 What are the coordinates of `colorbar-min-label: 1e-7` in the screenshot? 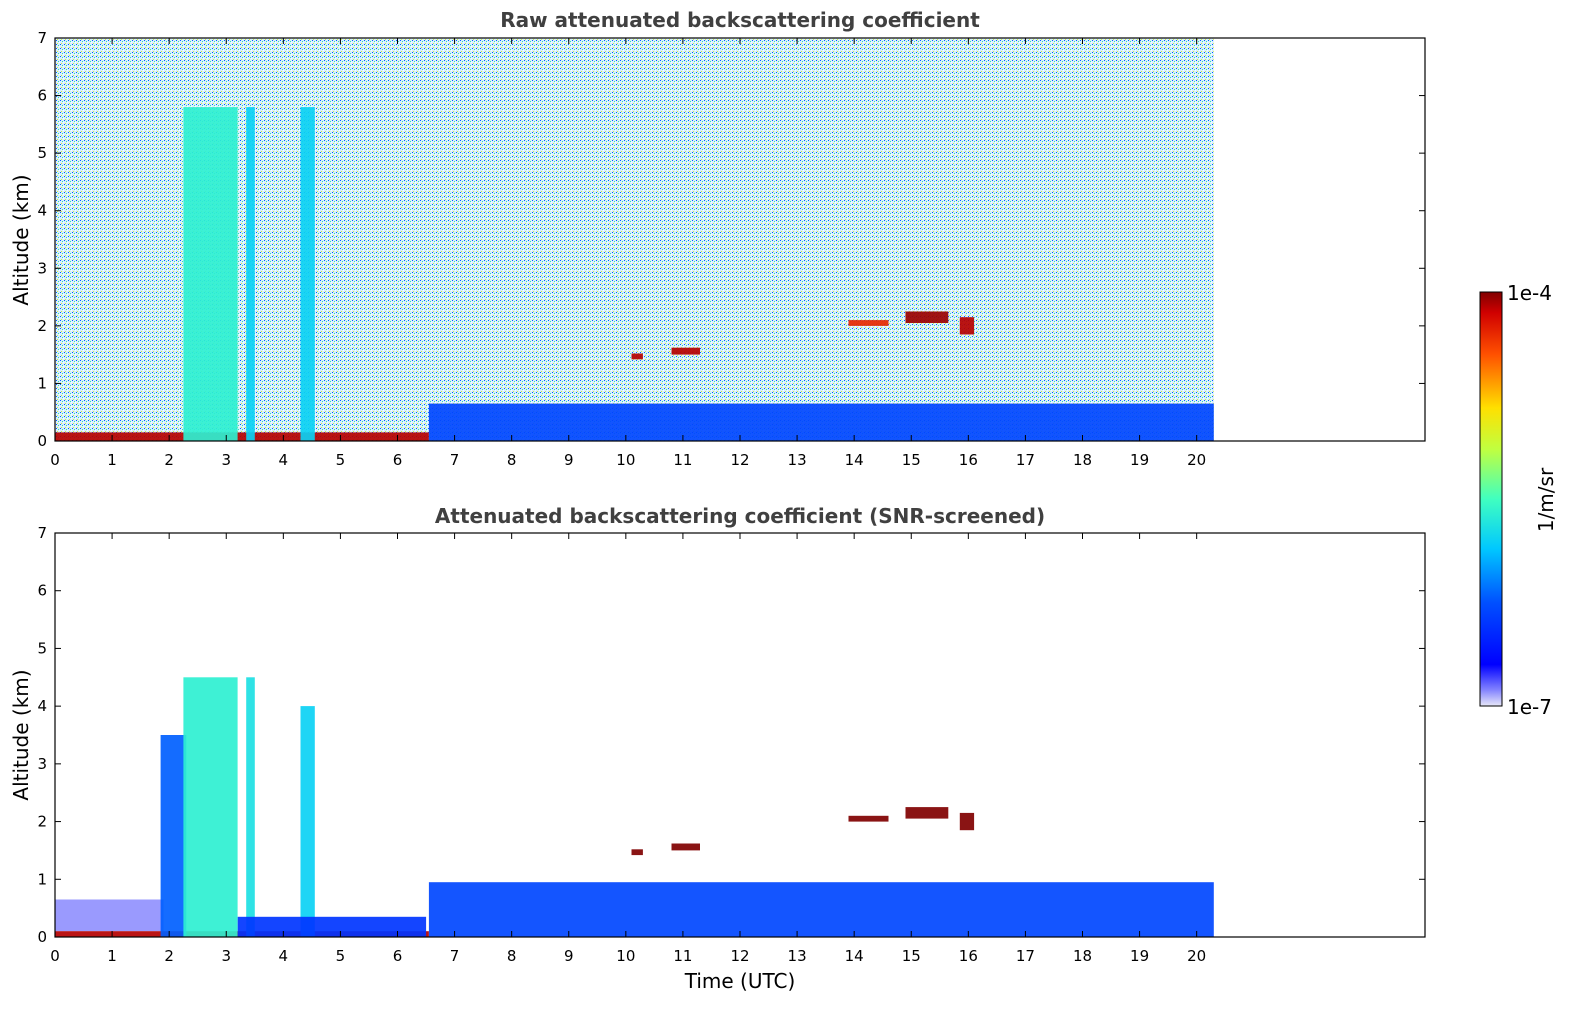 It's located at (1529, 707).